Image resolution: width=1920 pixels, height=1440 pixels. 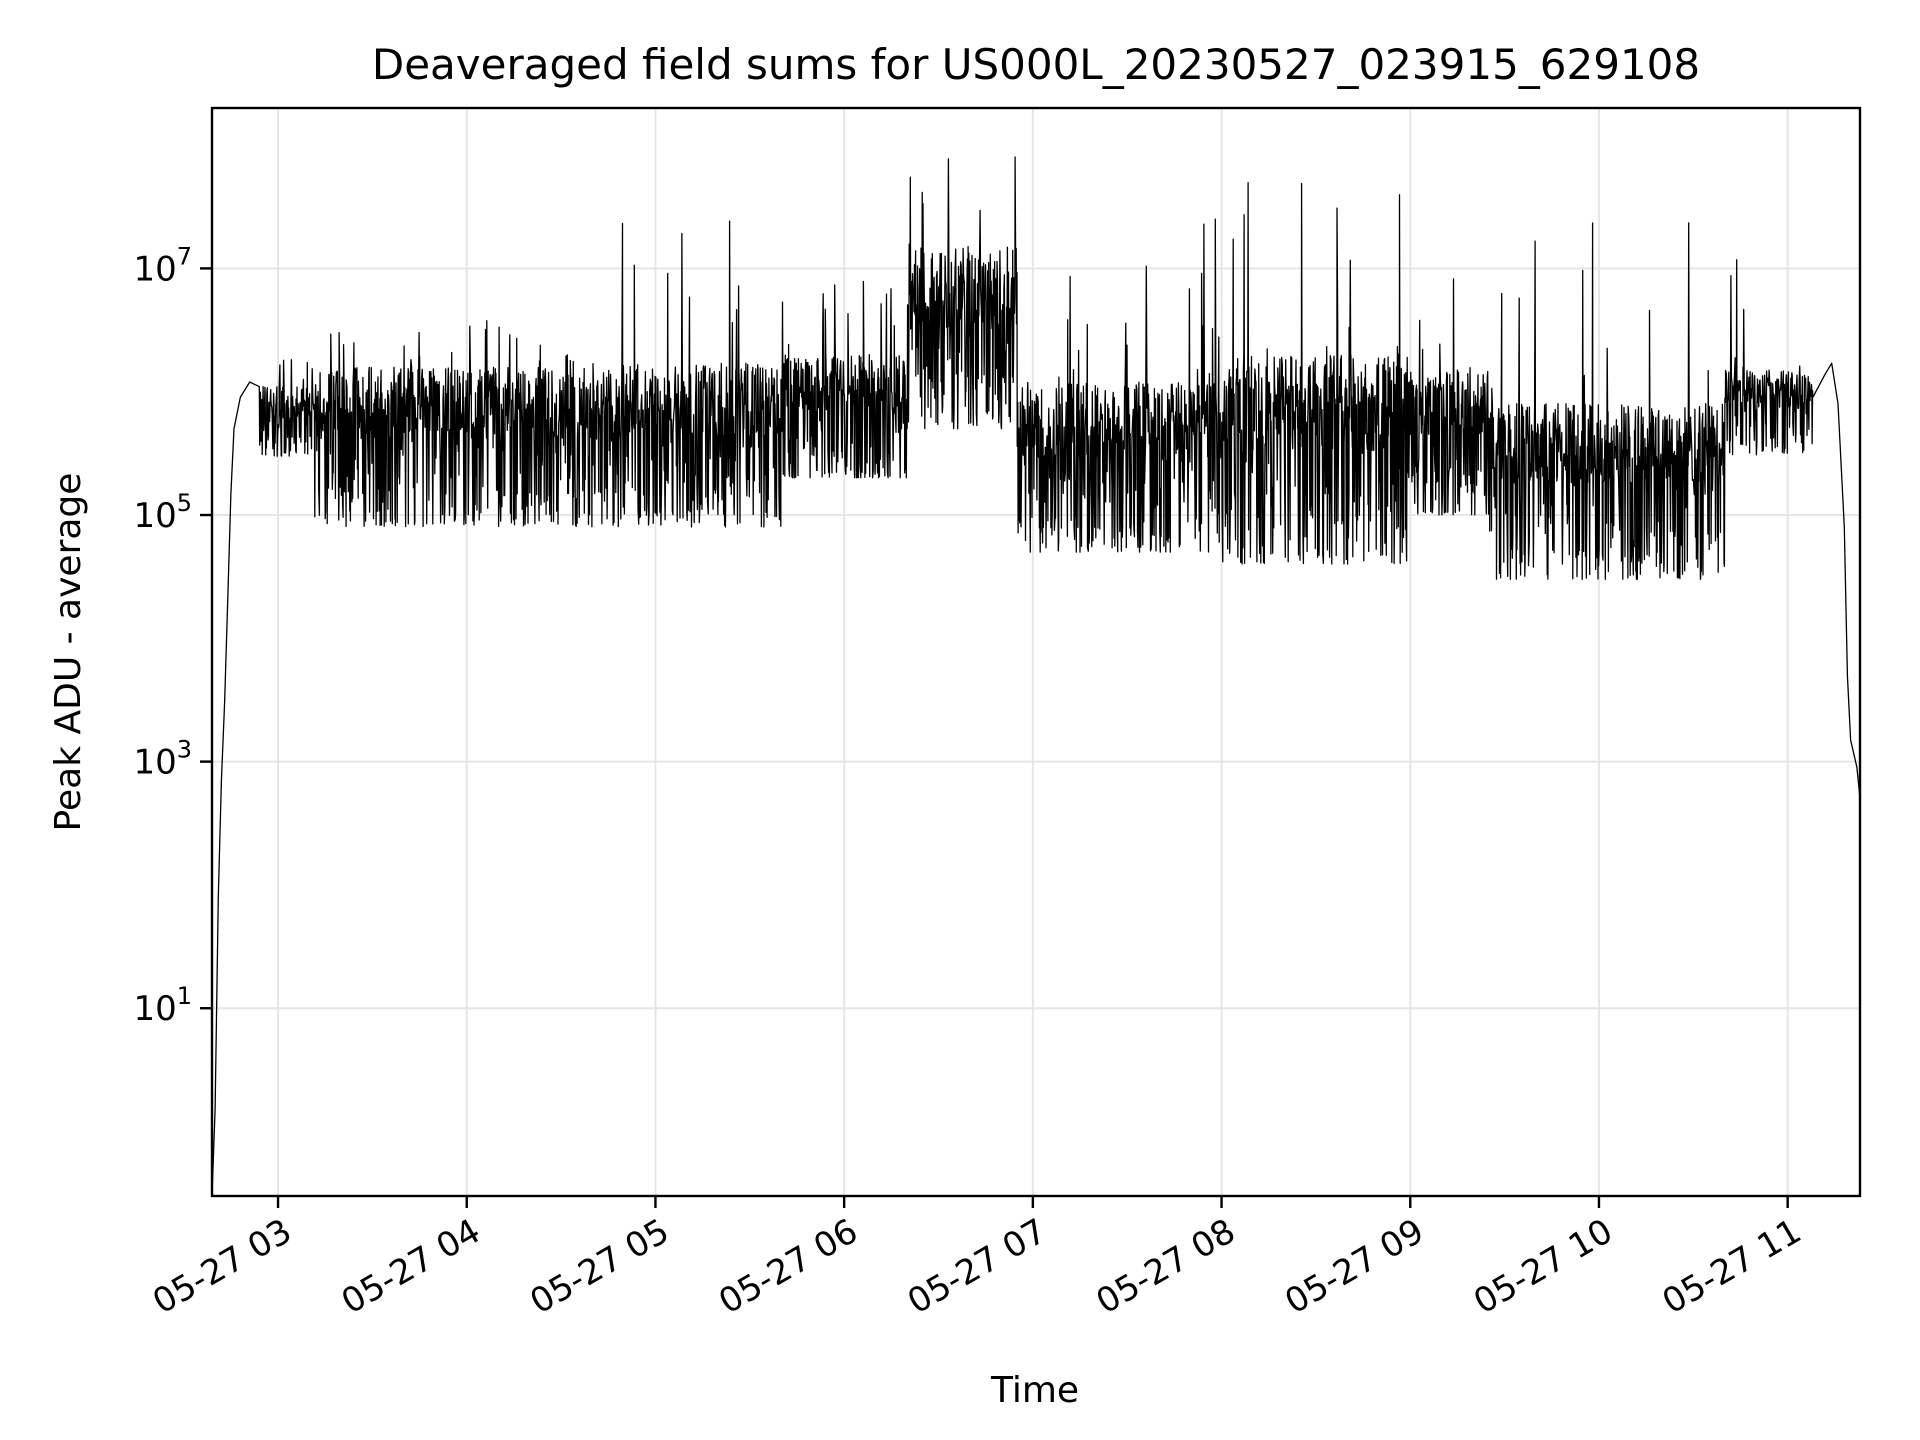 What do you see at coordinates (162, 265) in the screenshot?
I see `y-tick-label: 10⁷` at bounding box center [162, 265].